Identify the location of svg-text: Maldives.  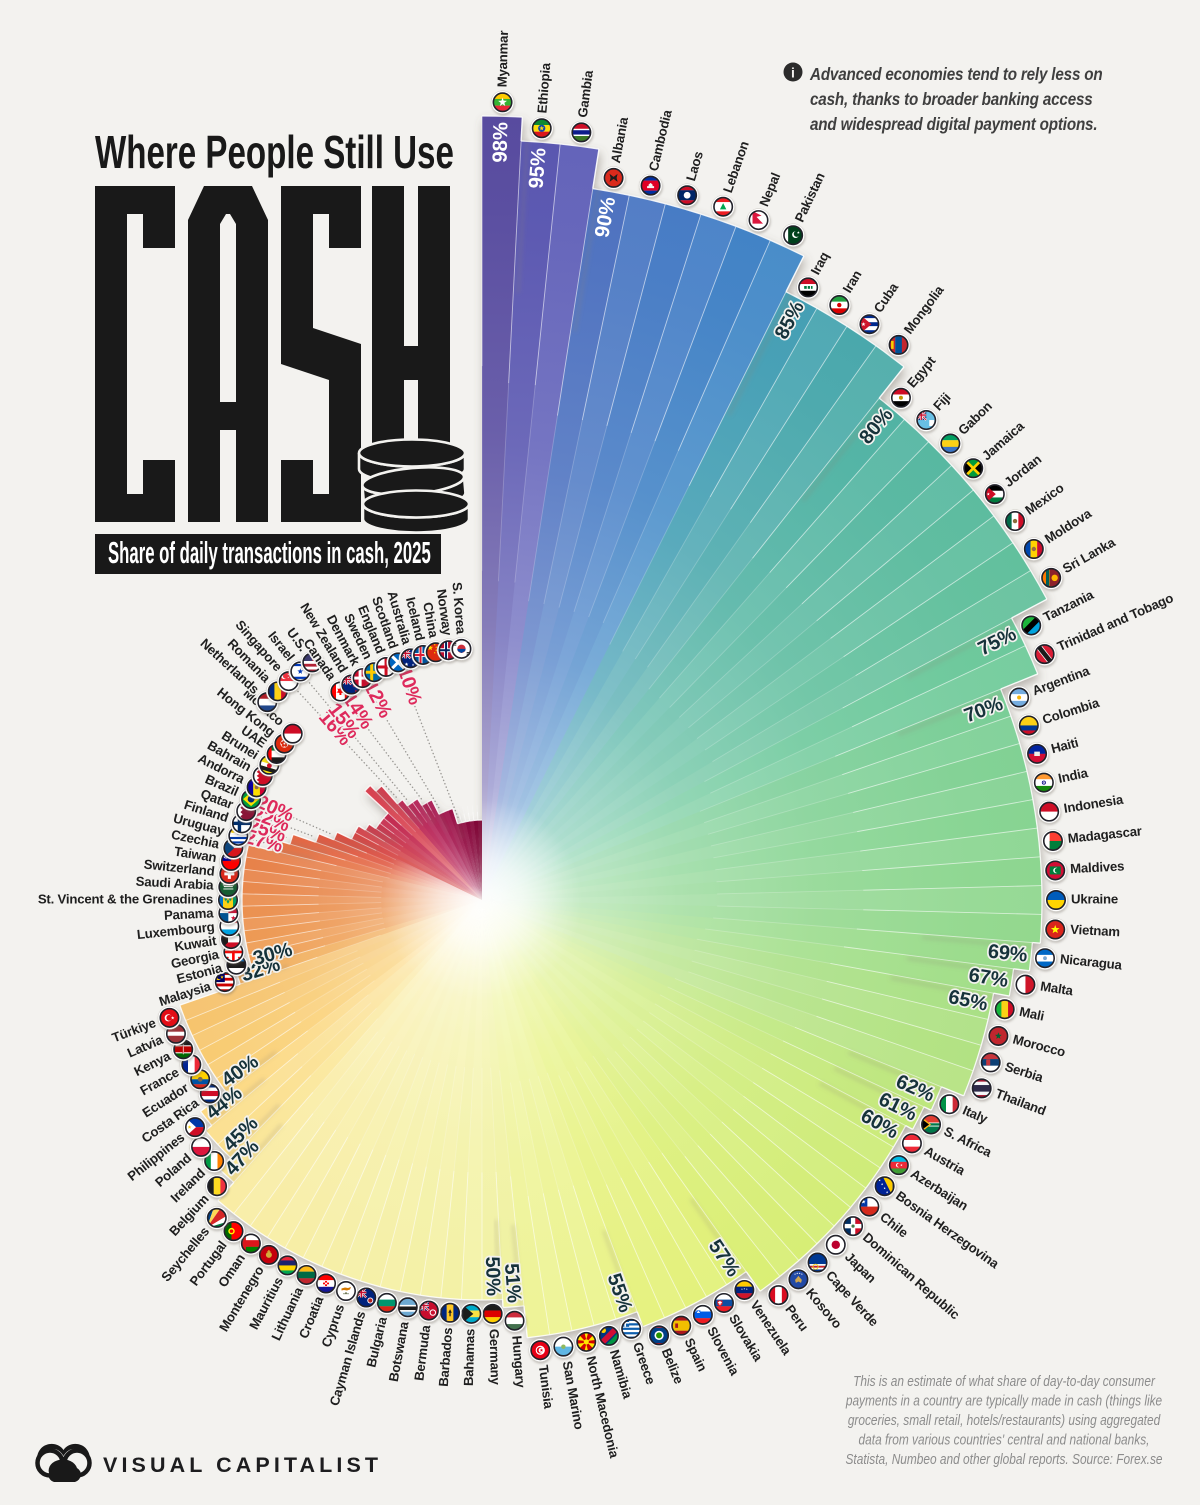
(1097, 867).